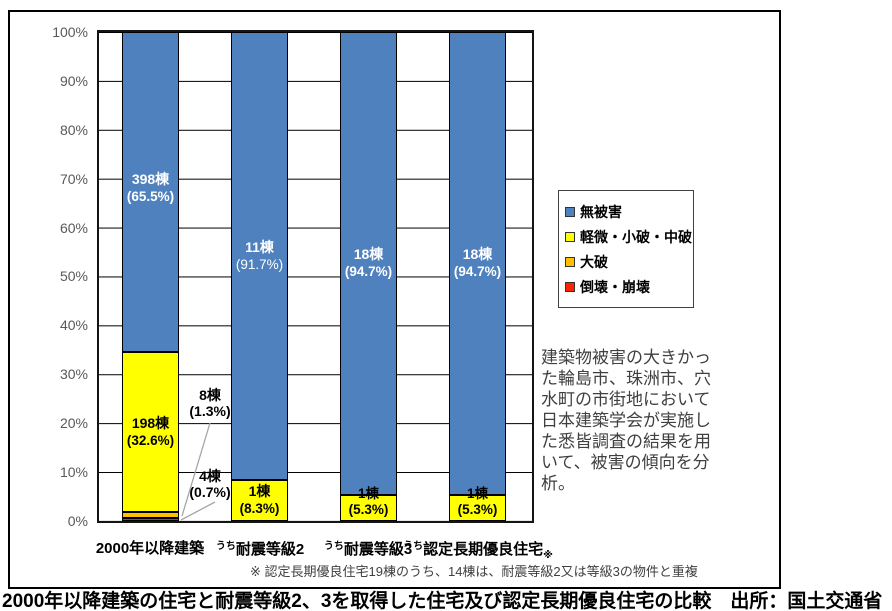 The width and height of the screenshot is (892, 611). Describe the element at coordinates (626, 261) in the screenshot. I see `legend-item-severe-damage: 大破` at that location.